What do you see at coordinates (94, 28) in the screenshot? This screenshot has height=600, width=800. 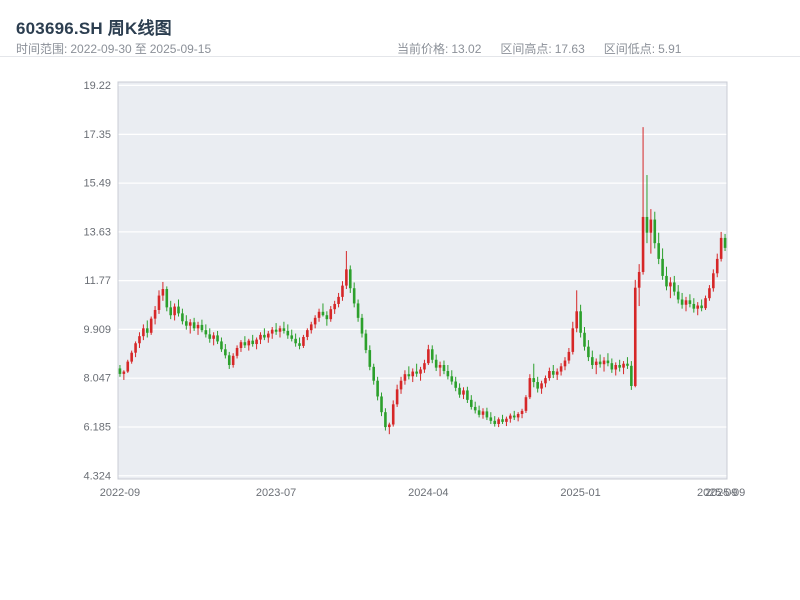 I see `page-title: 603696.SH 周K线图` at bounding box center [94, 28].